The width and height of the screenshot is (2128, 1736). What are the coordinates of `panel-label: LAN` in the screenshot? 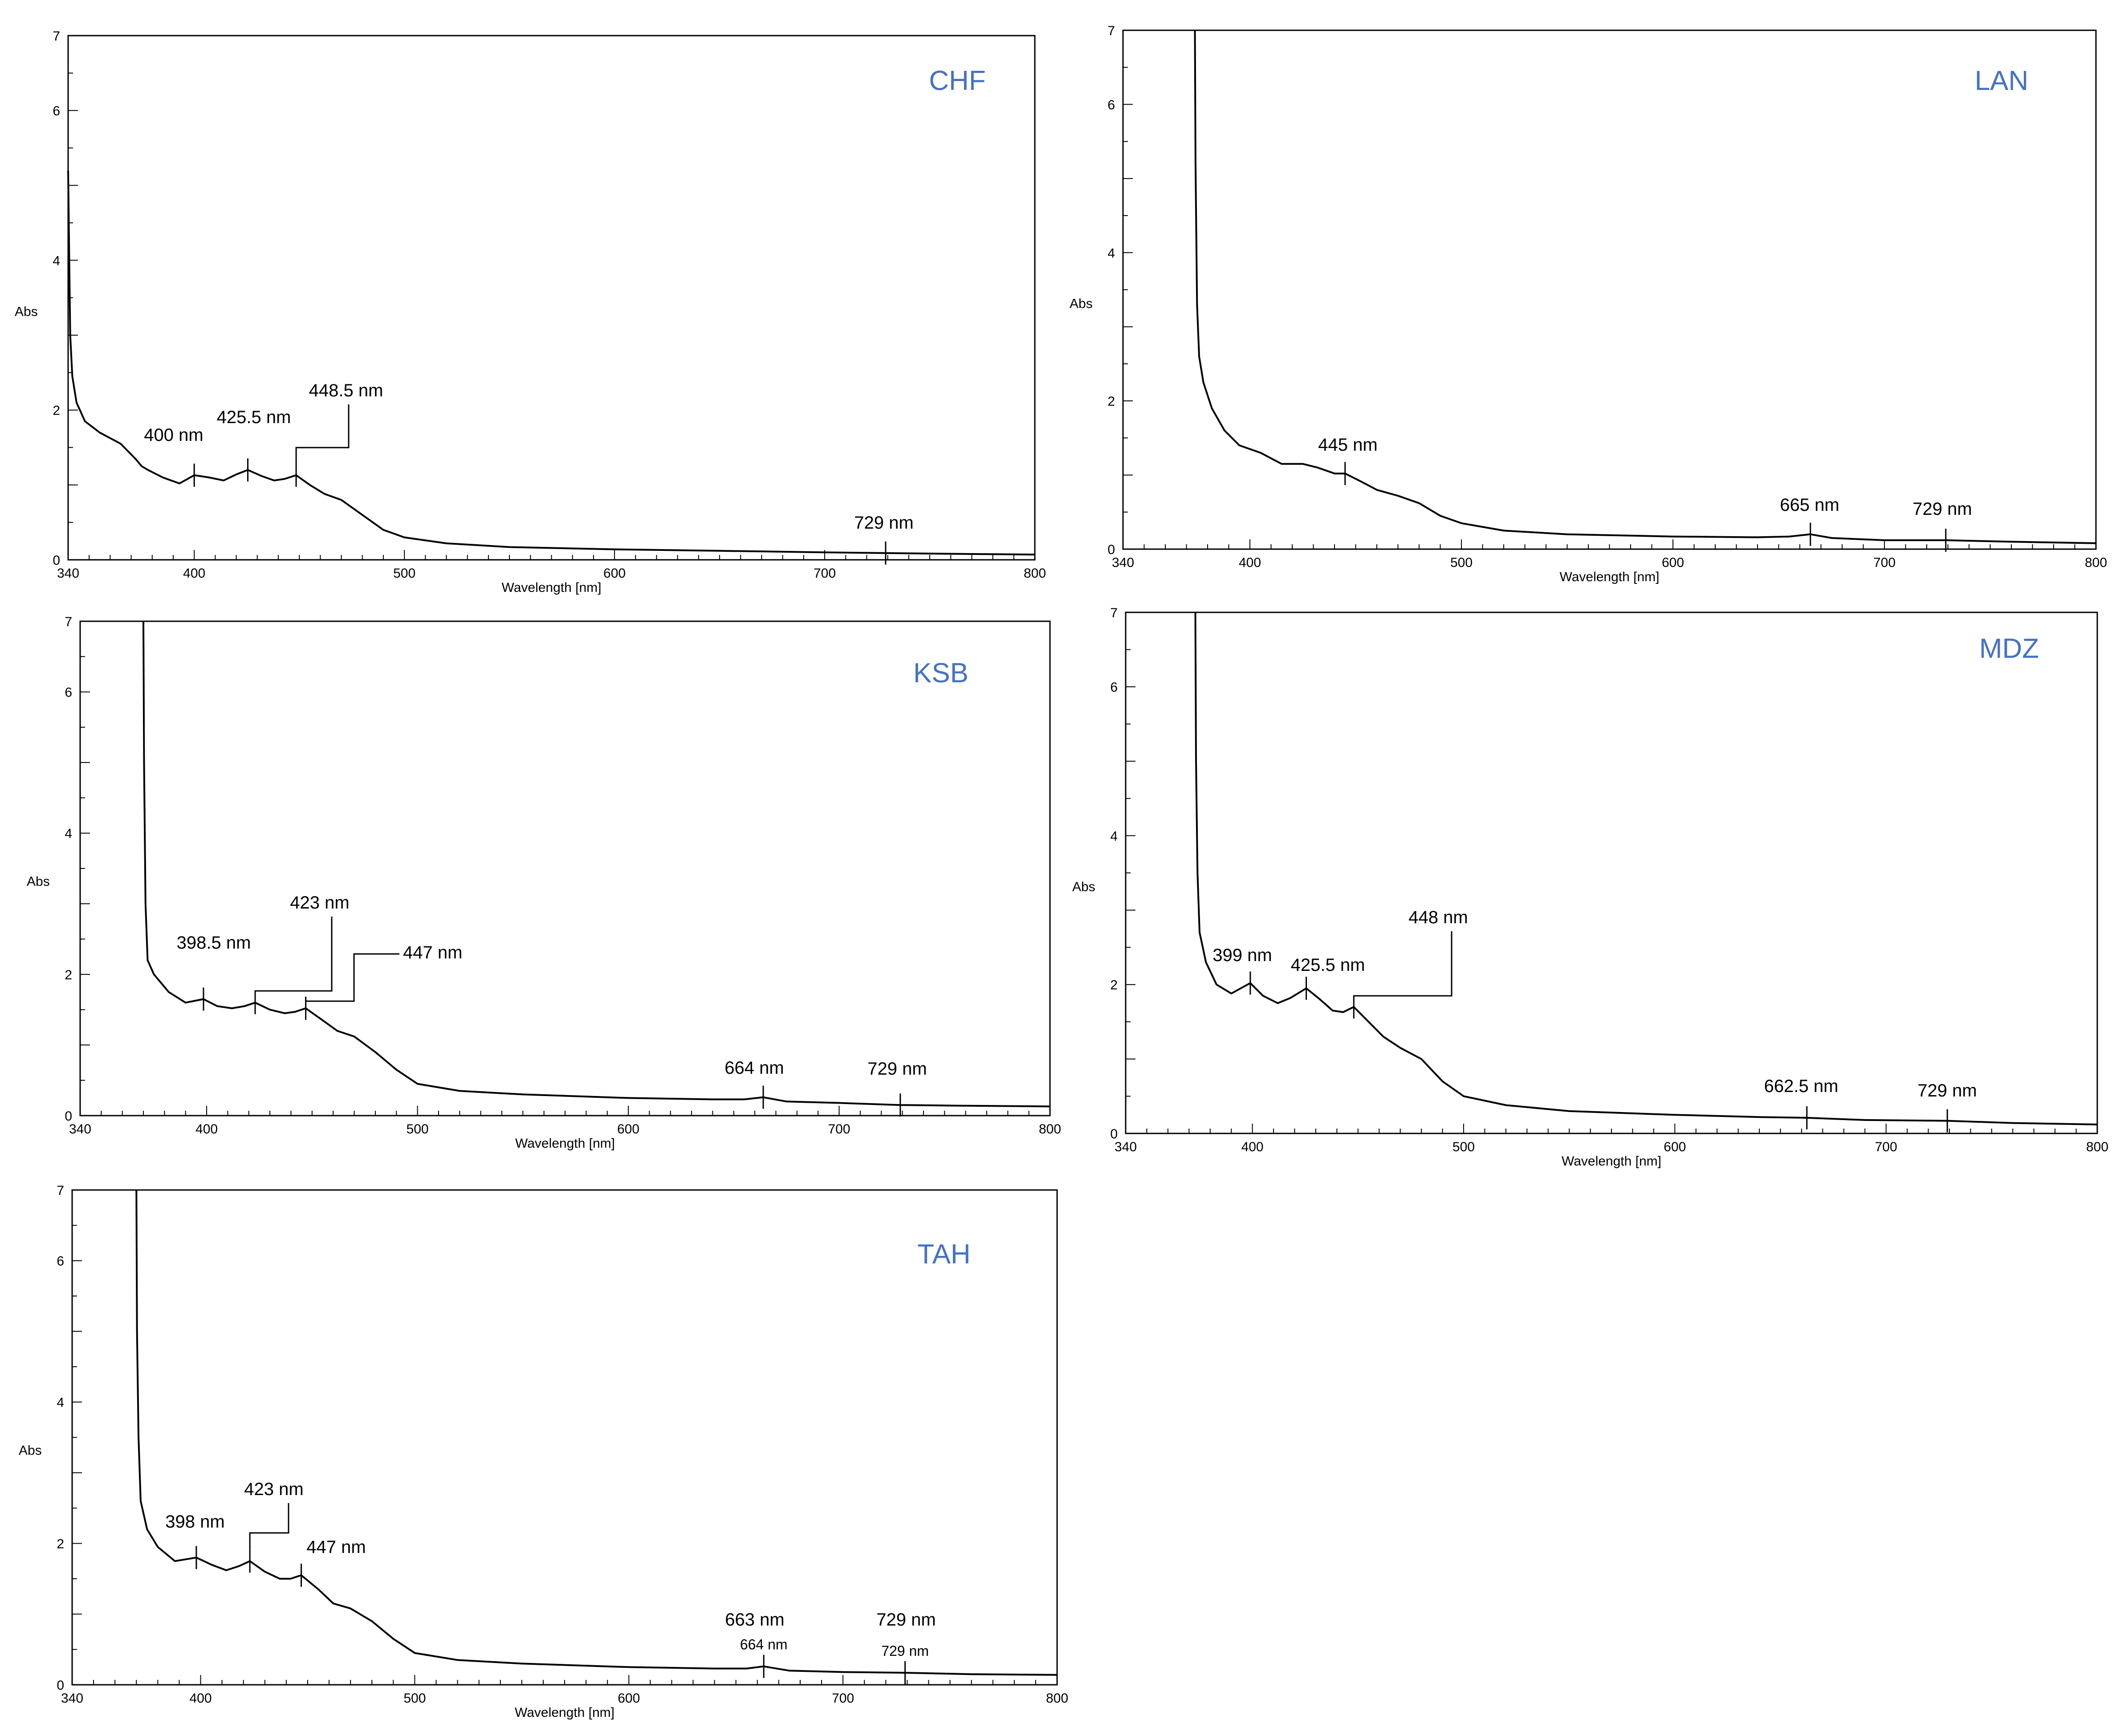 It's located at (2002, 80).